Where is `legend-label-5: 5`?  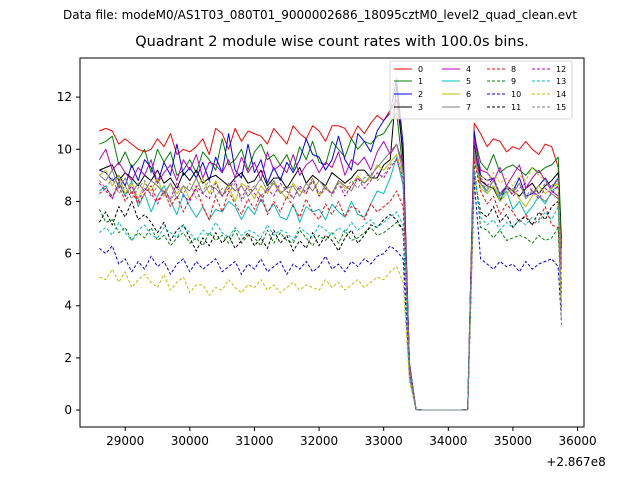
legend-label-5: 5 is located at coordinates (468, 81).